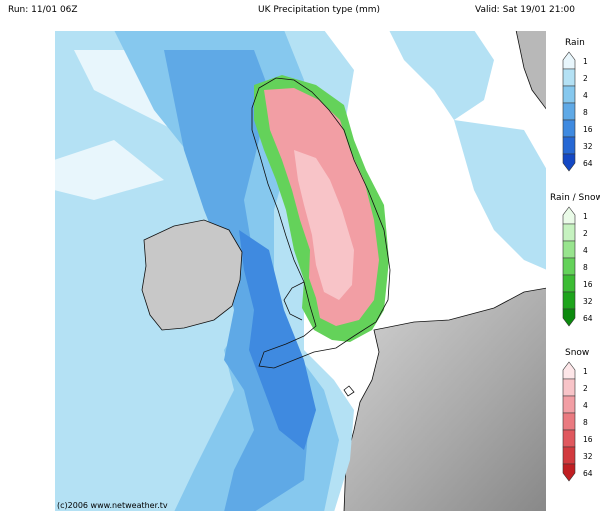 This screenshot has height=514, width=600. I want to click on legend-snow-tick: 8, so click(585, 422).